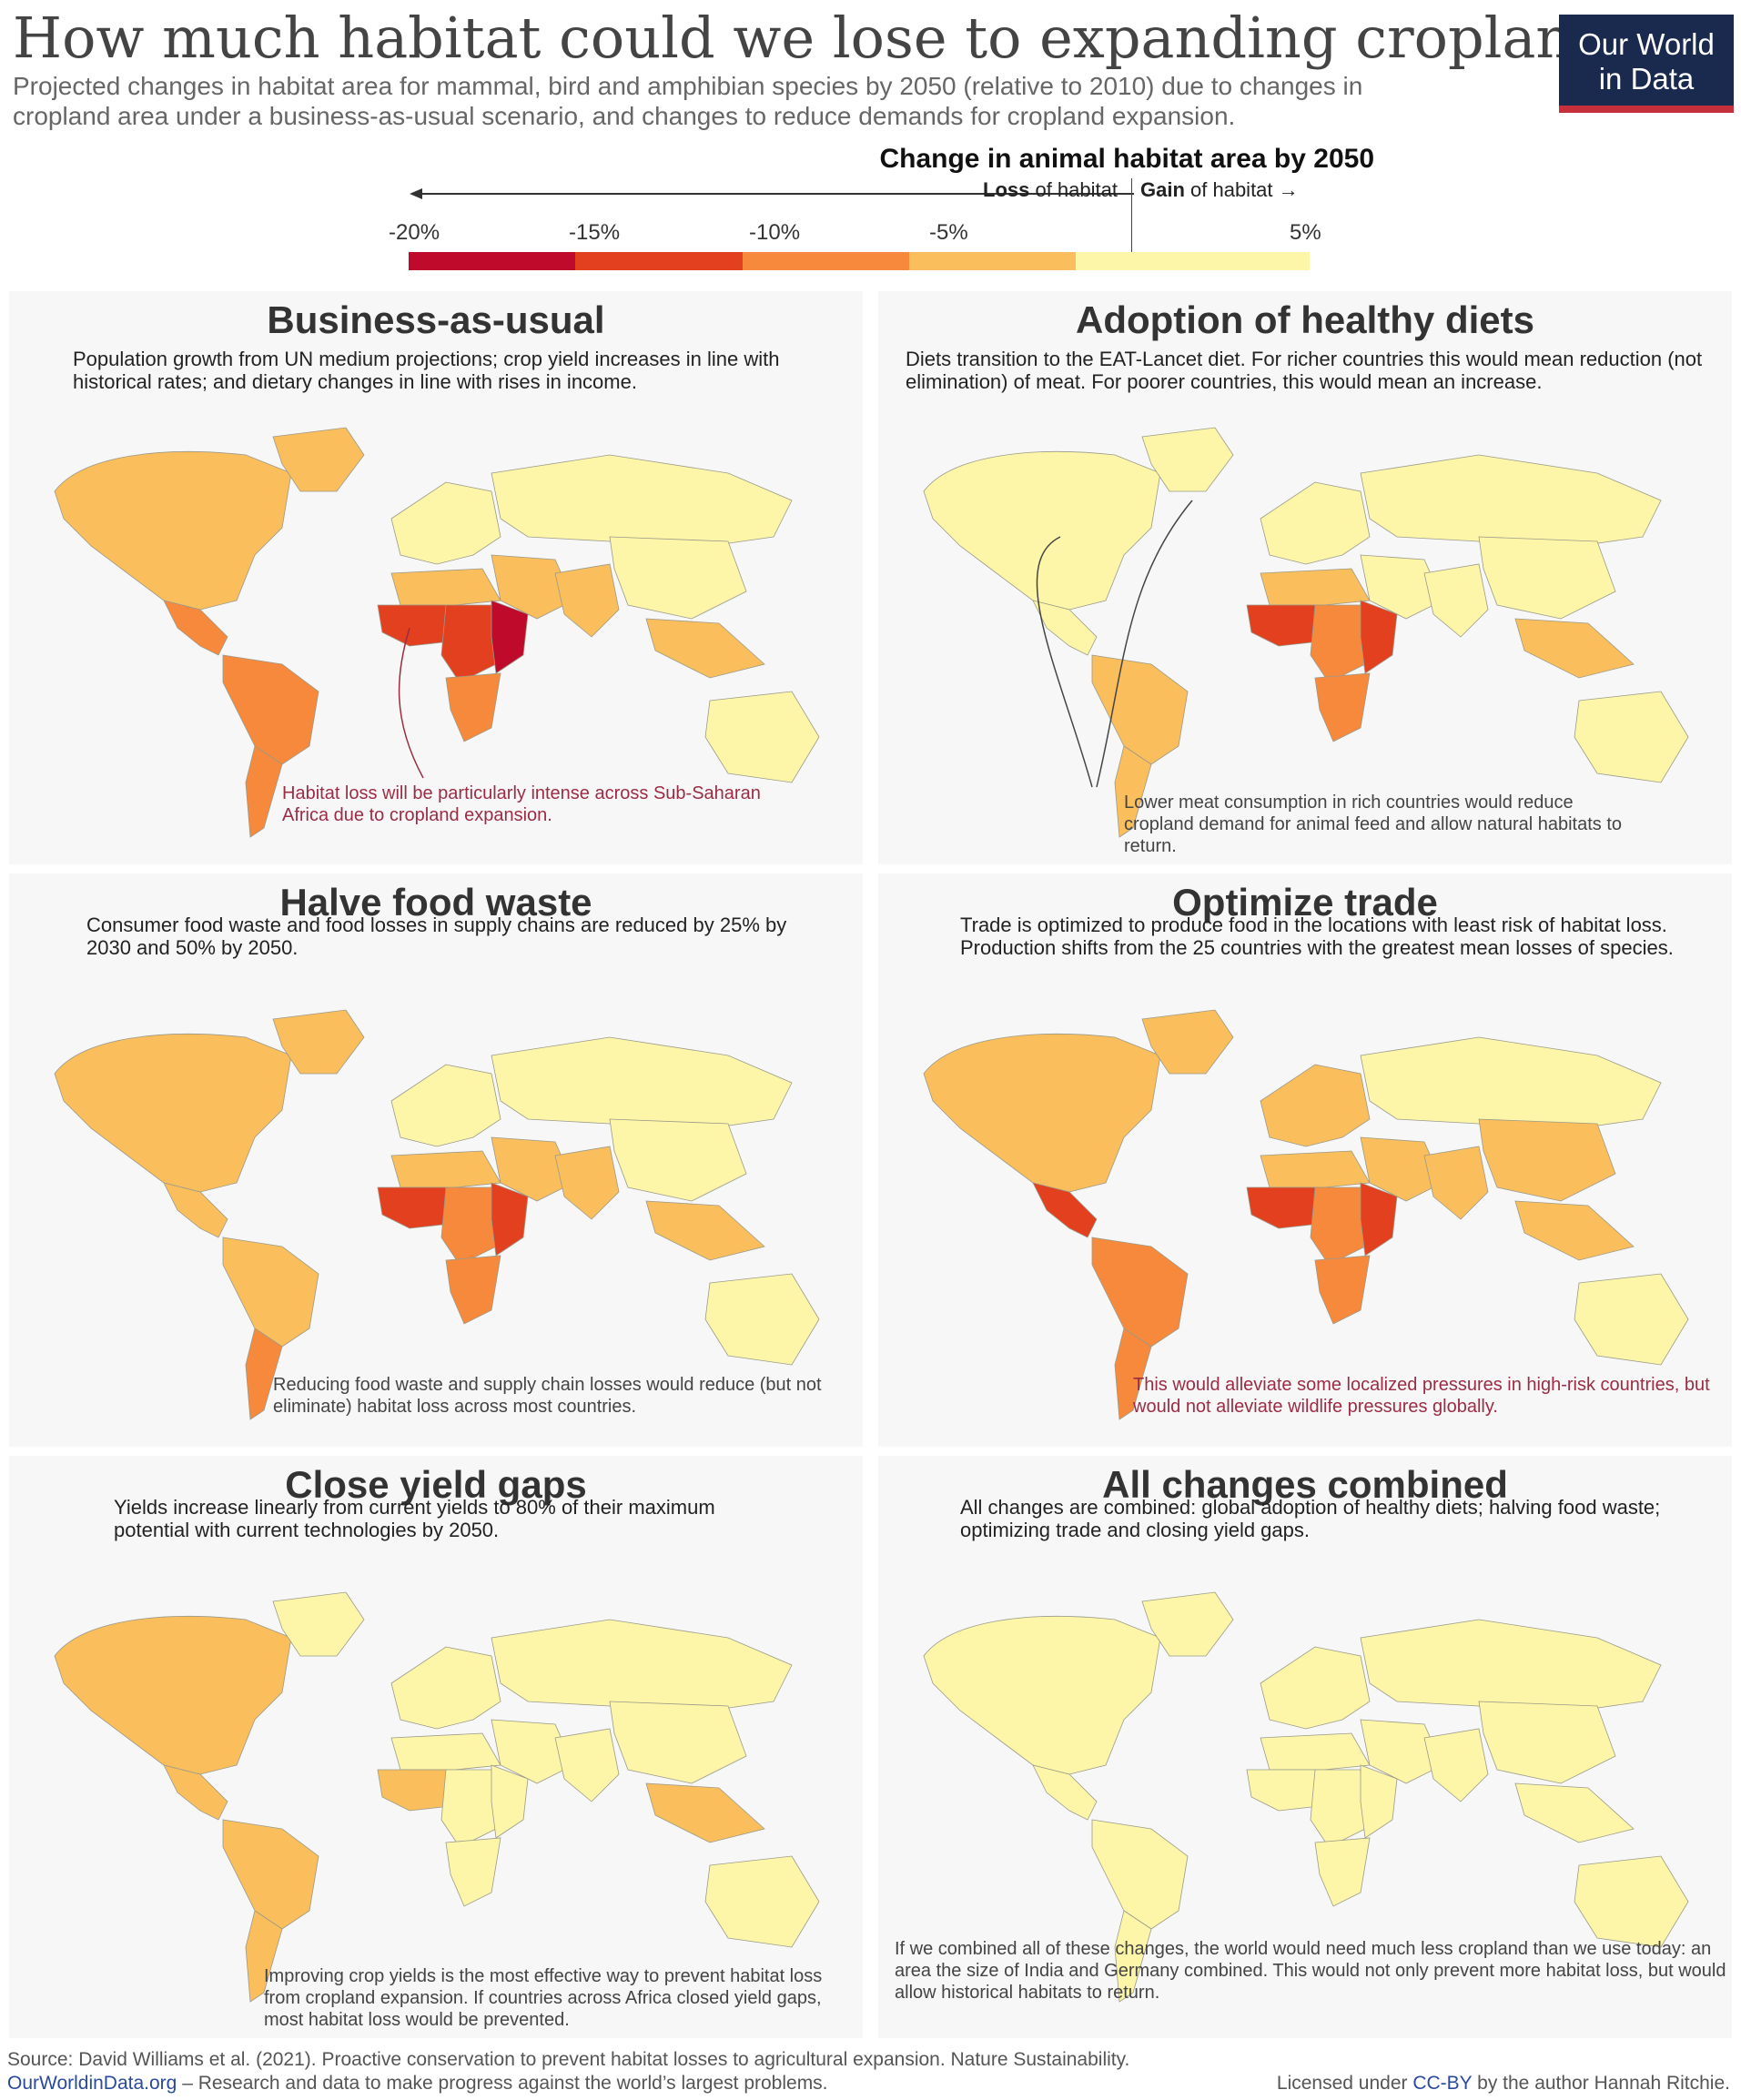 This screenshot has width=1741, height=2100. I want to click on owid-link: OurWorldinData.org, so click(92, 2083).